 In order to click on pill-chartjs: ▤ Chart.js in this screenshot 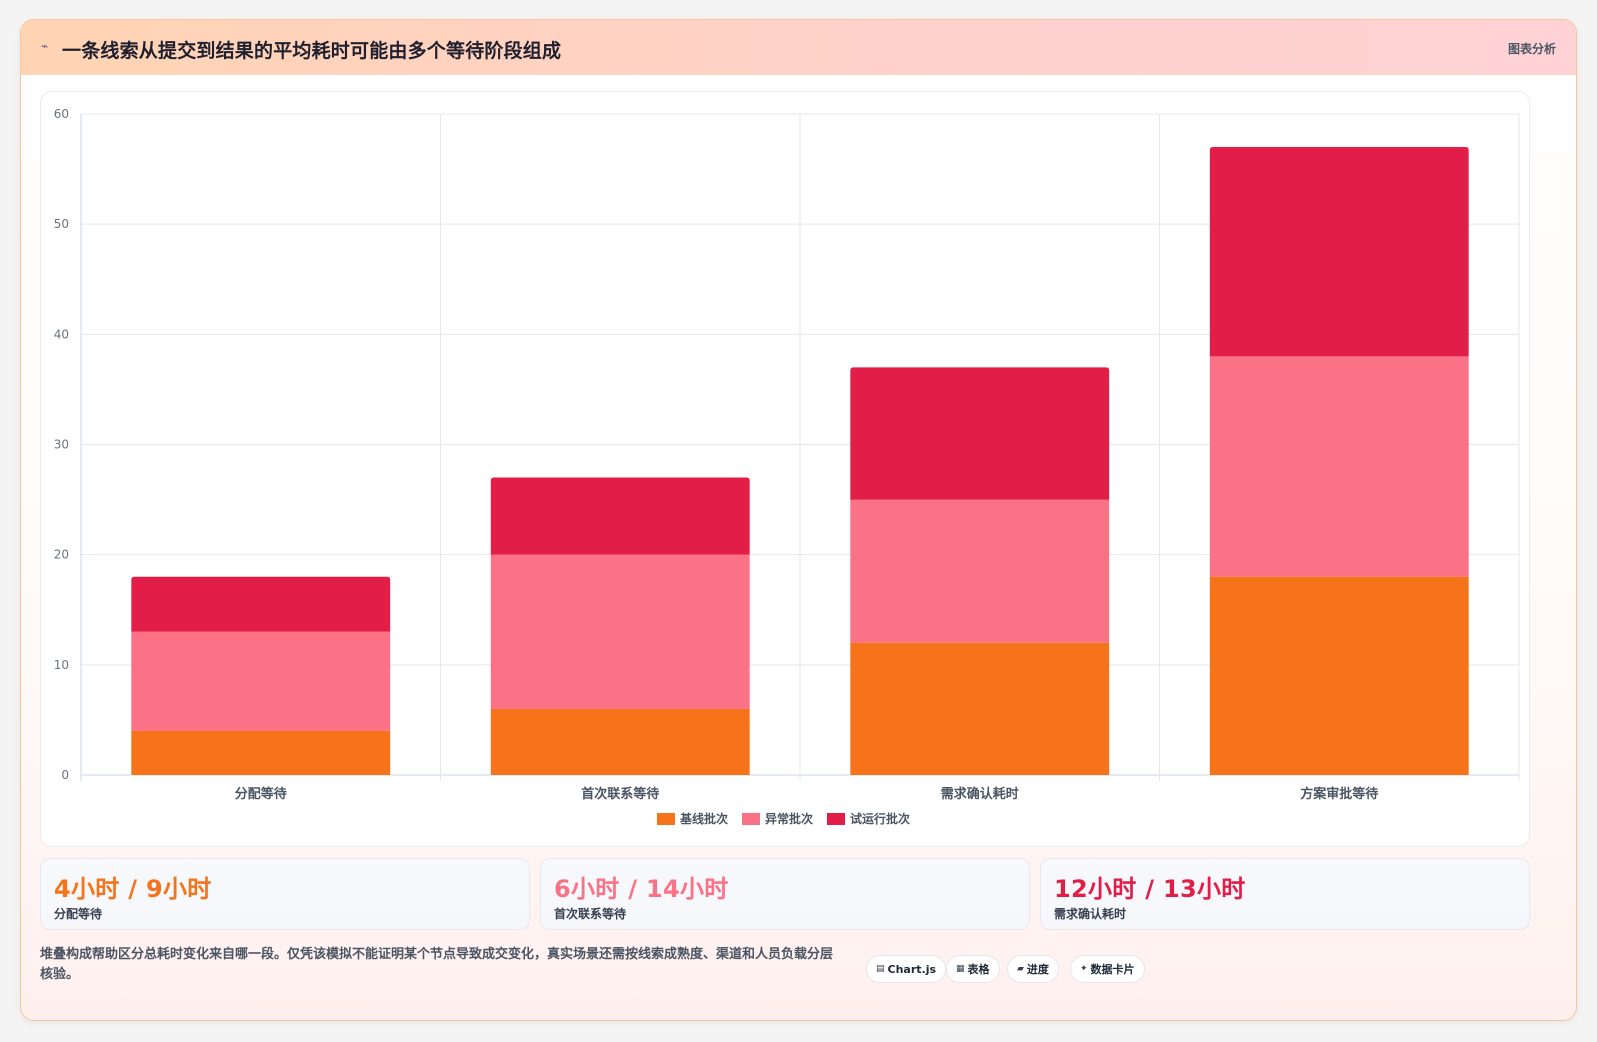, I will do `click(906, 969)`.